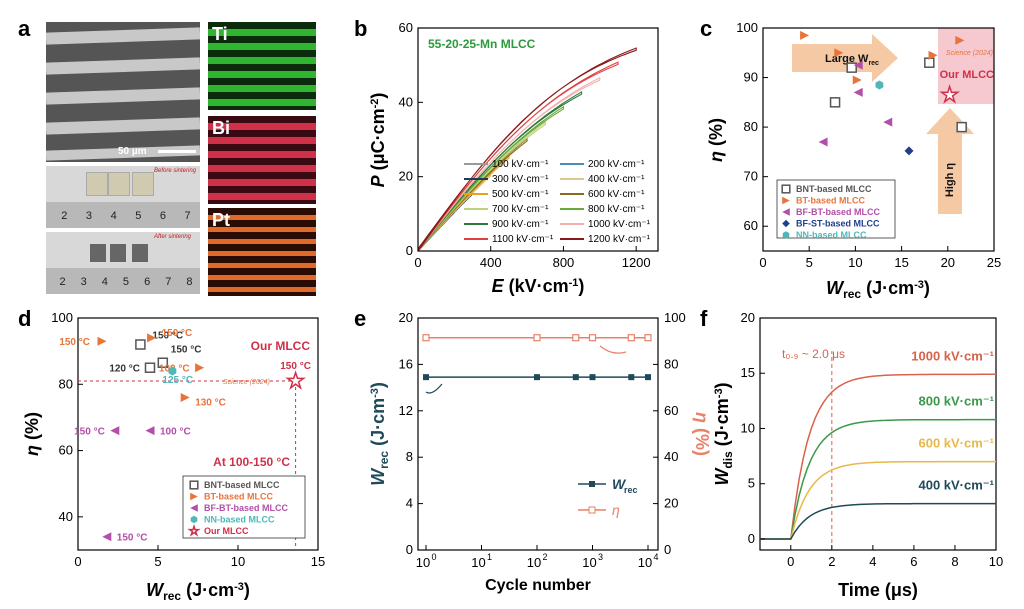 The image size is (1024, 609). I want to click on x-tick-exponent: 4, so click(655, 557).